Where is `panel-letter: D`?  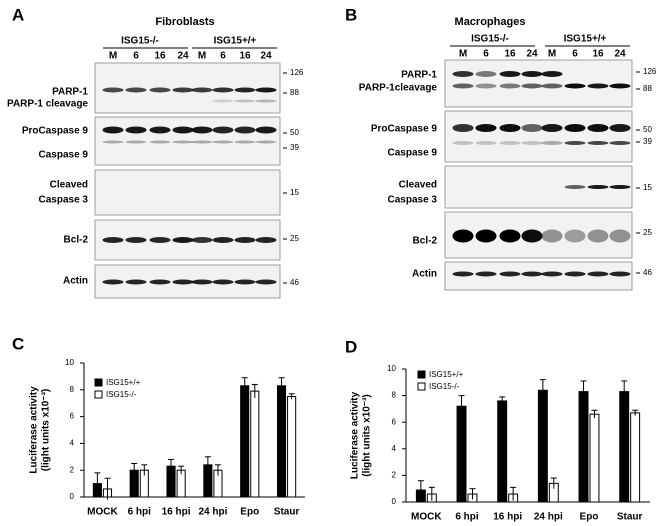
panel-letter: D is located at coordinates (351, 346).